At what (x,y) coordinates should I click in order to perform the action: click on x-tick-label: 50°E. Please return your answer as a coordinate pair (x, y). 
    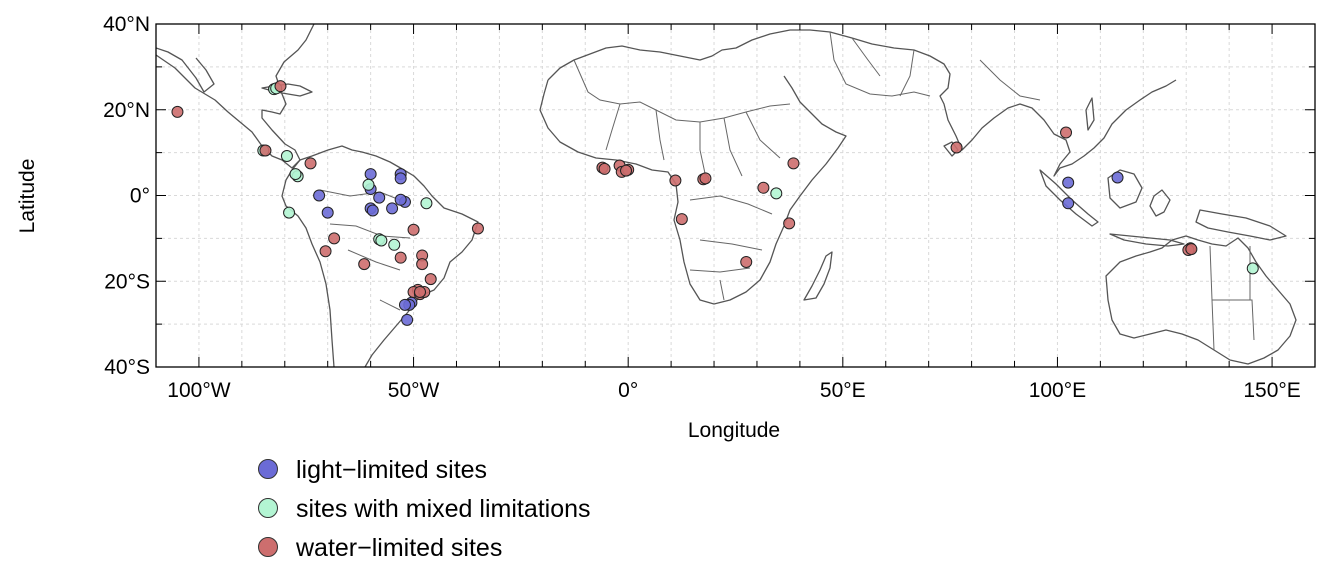
    Looking at the image, I should click on (843, 390).